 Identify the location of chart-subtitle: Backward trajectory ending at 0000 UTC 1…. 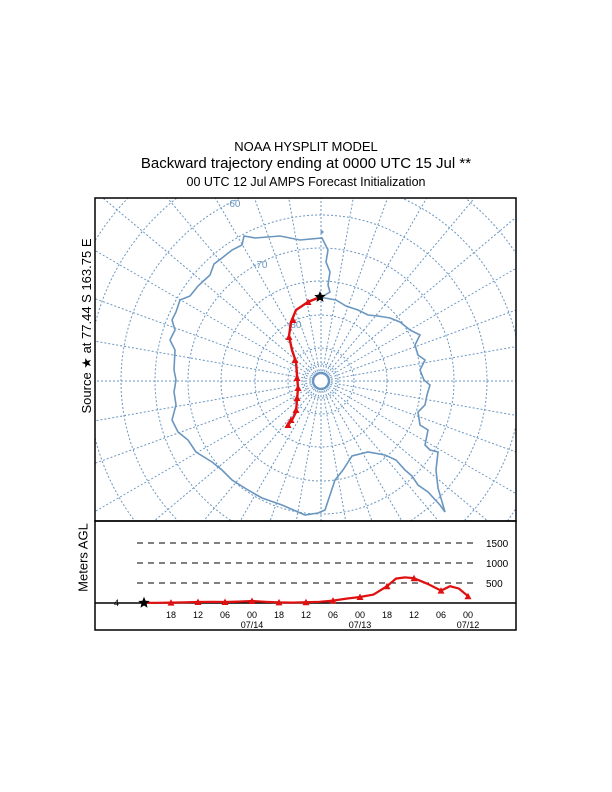
(306, 163).